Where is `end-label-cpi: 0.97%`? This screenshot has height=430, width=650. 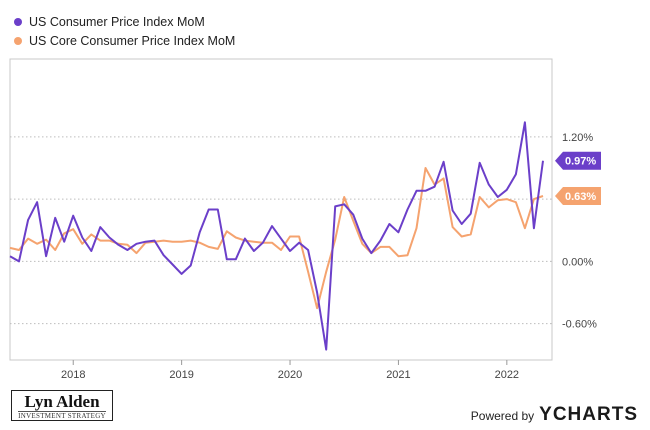
end-label-cpi: 0.97% is located at coordinates (578, 160).